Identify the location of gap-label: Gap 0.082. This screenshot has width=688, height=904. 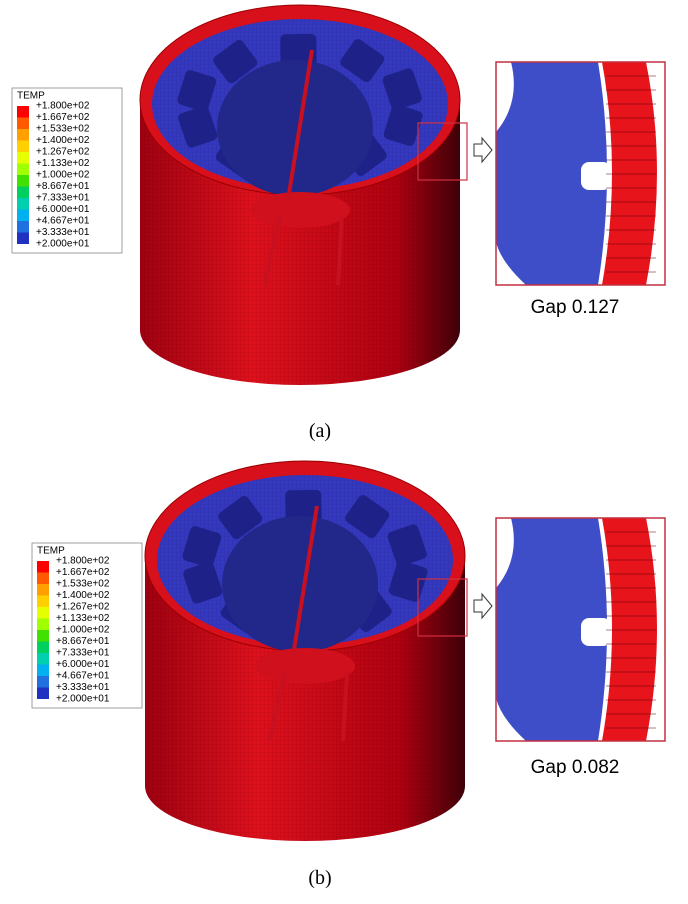
(575, 767).